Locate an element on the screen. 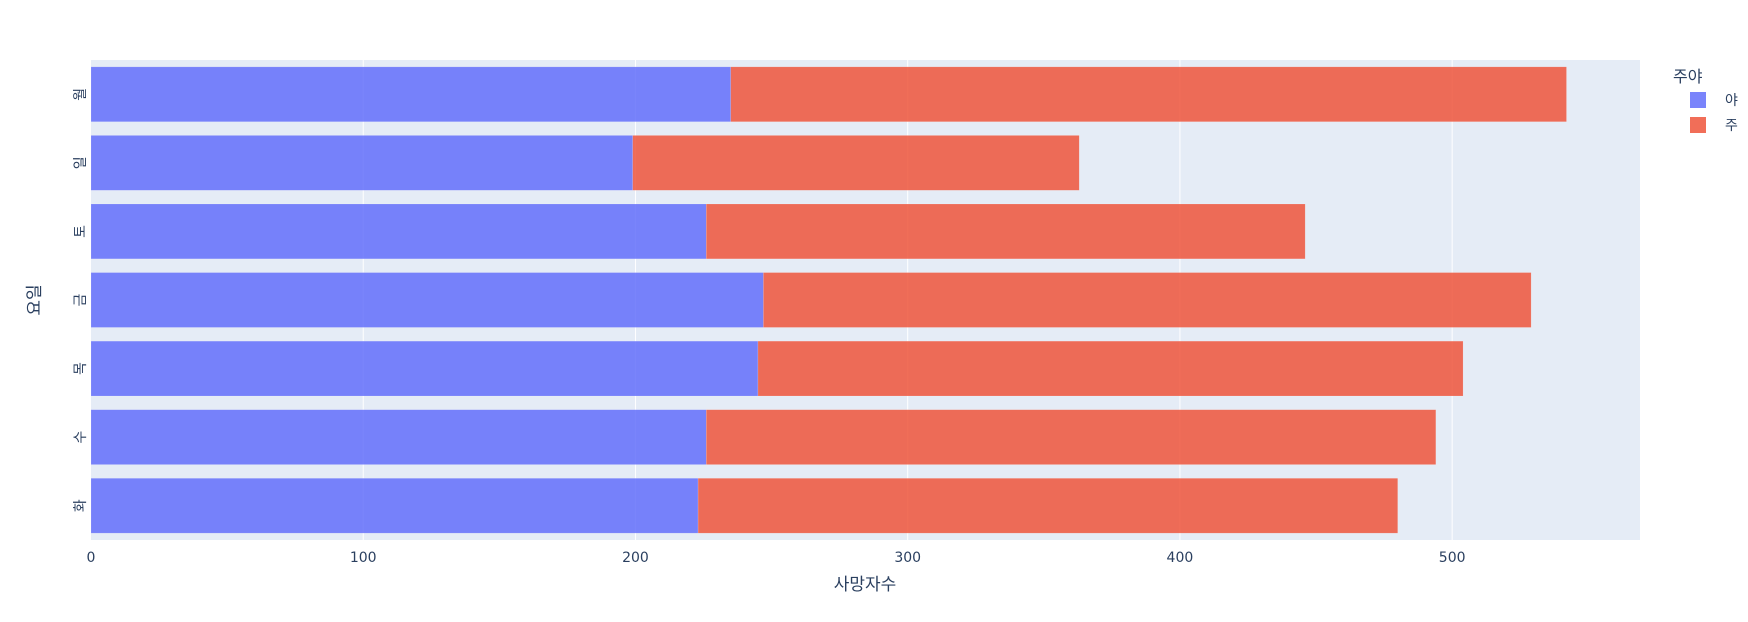  y-axis-ticks: 화 수 목 금 토 일 월 is located at coordinates (81, 300).